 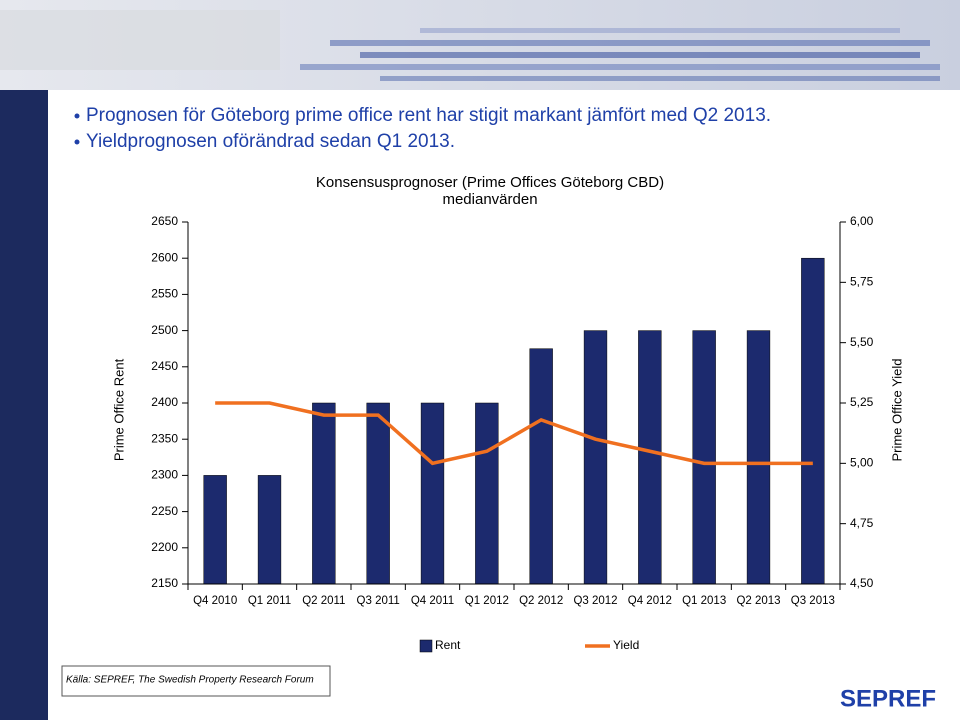 What do you see at coordinates (164, 475) in the screenshot?
I see `y-tick-label: 2300` at bounding box center [164, 475].